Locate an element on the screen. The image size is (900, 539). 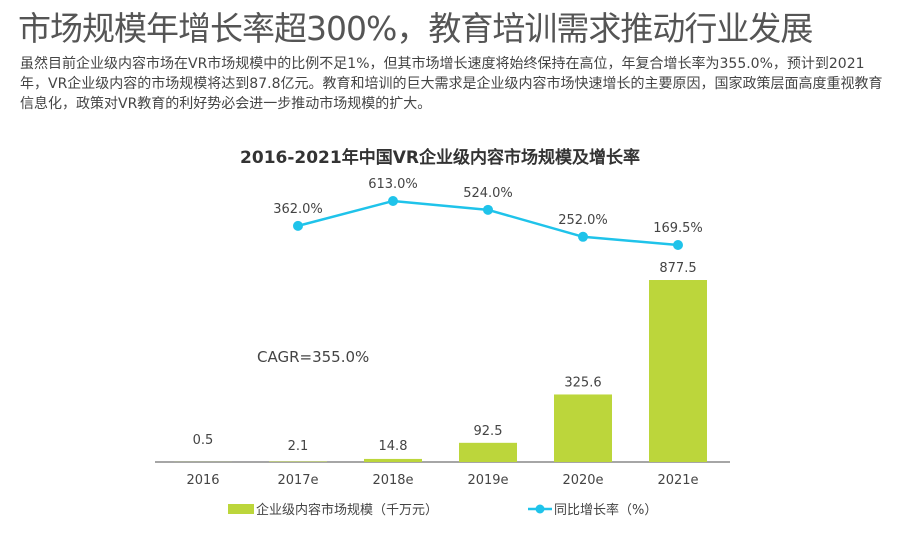
bar-value-label: 325.6 is located at coordinates (582, 382).